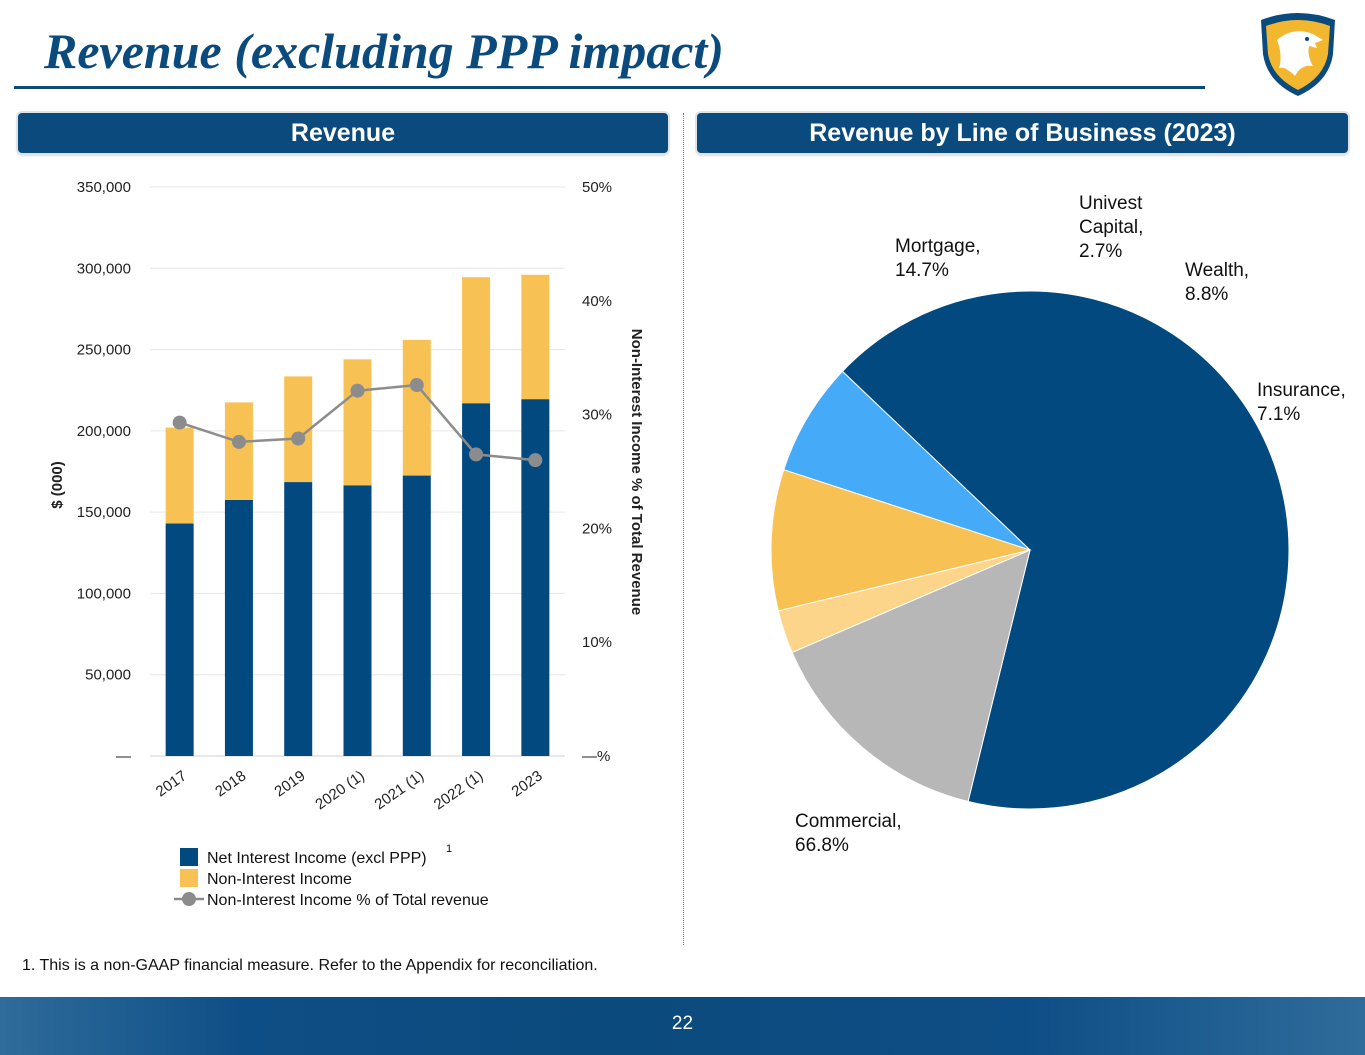  What do you see at coordinates (104, 593) in the screenshot?
I see `left-axis-tick-label: 100,000` at bounding box center [104, 593].